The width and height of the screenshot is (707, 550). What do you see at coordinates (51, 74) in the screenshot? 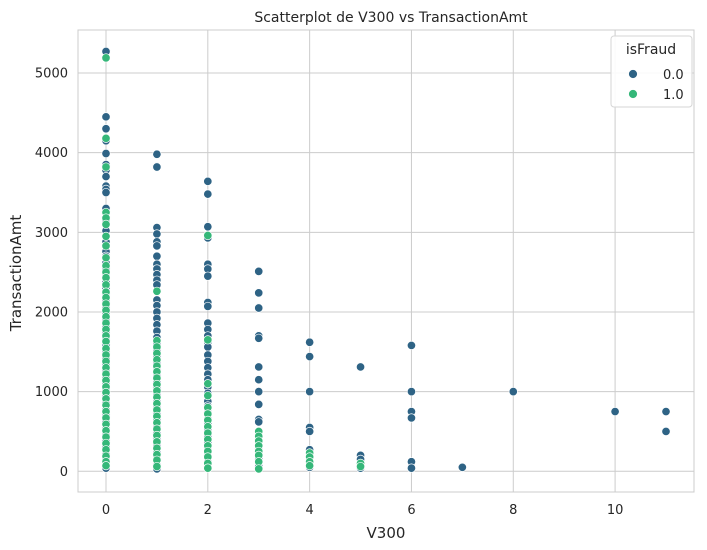
I see `y-tick-label: 5000` at bounding box center [51, 74].